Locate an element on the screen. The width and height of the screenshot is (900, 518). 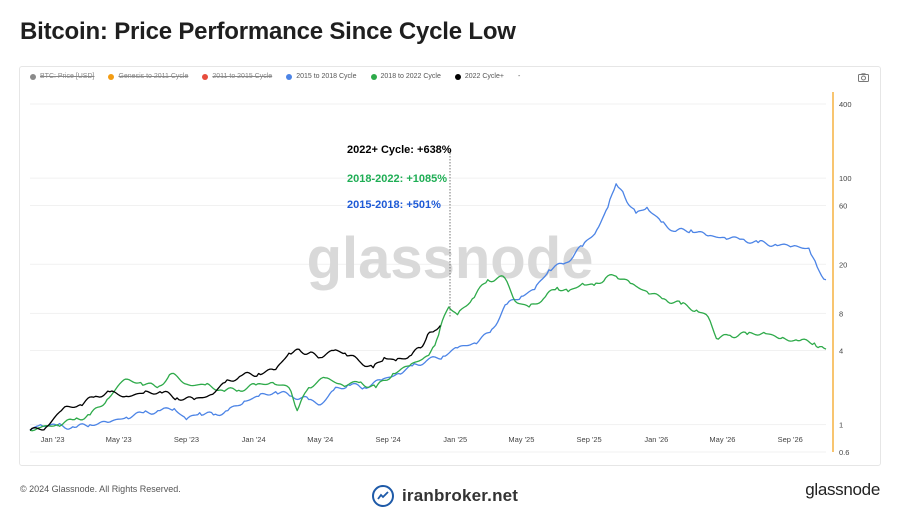
y-tick-label: 4 is located at coordinates (841, 350).